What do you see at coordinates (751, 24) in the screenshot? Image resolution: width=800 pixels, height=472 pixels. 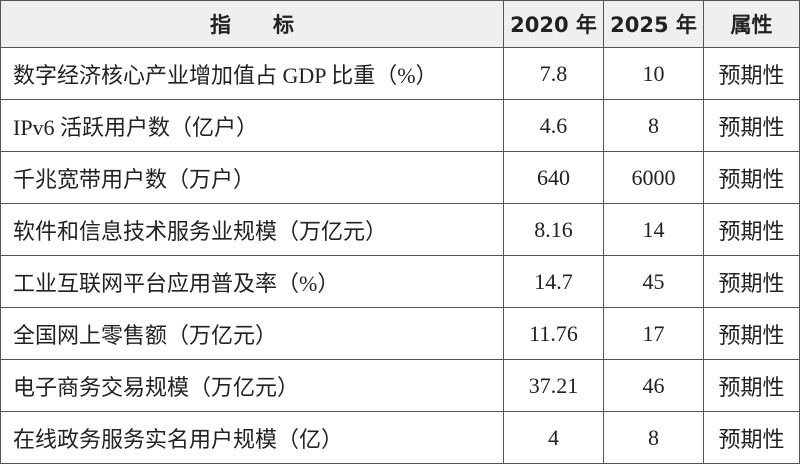 I see `header-cell: 属性` at bounding box center [751, 24].